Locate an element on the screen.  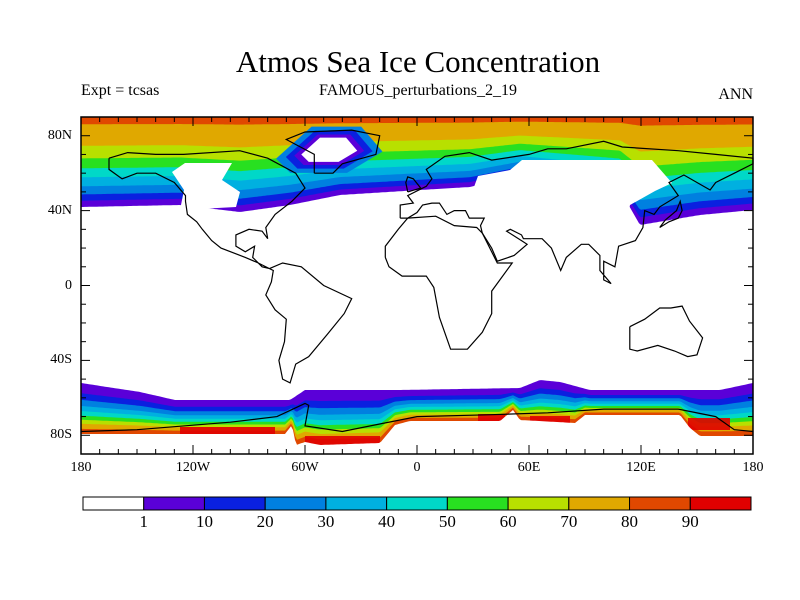
colorbar-label: 70 is located at coordinates (569, 521).